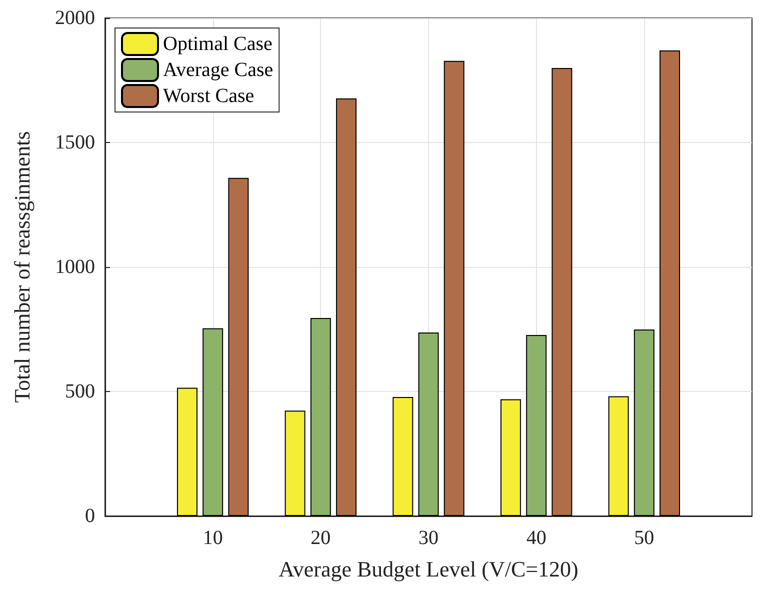 This screenshot has height=592, width=767. Describe the element at coordinates (208, 96) in the screenshot. I see `legend-label: Worst Case` at that location.